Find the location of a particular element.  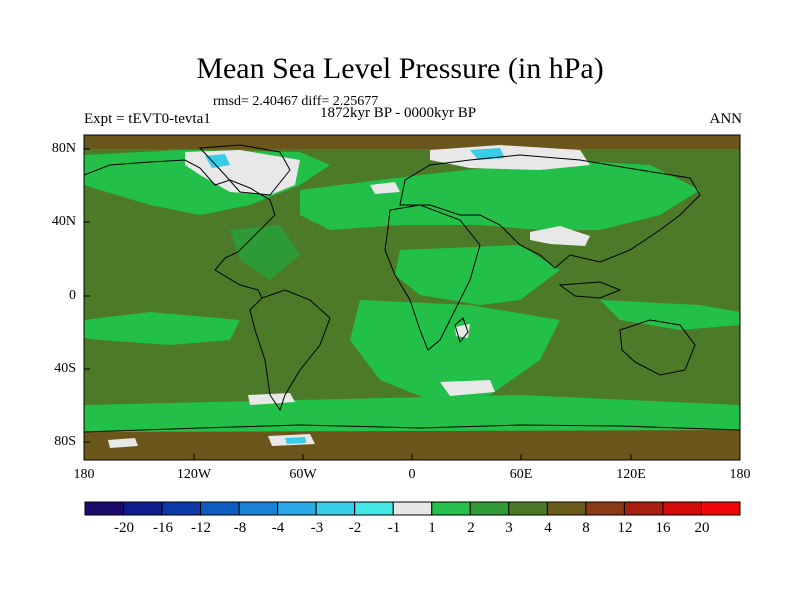

coast-north-america is located at coordinates (180, 229).